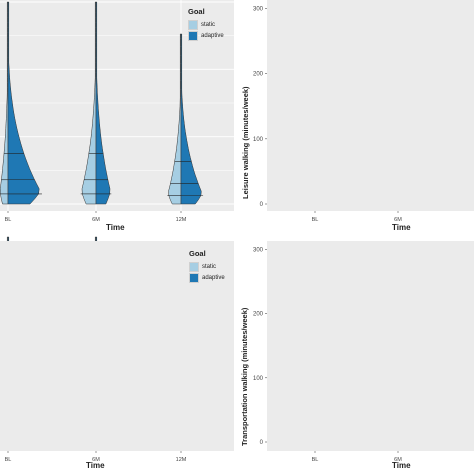 This screenshot has width=474, height=474. I want to click on violin-right-half, so click(191, 119).